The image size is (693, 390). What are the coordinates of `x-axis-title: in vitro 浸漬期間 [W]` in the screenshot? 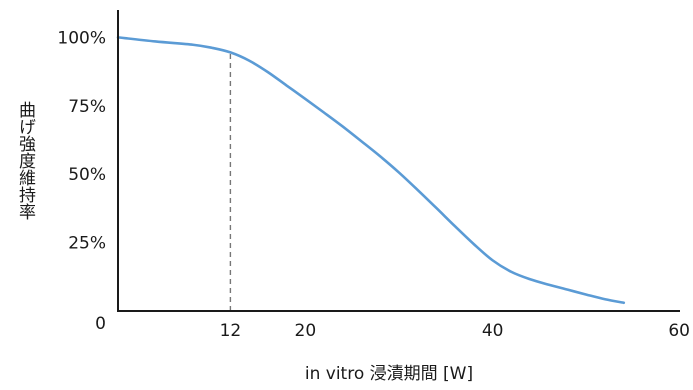 It's located at (389, 374).